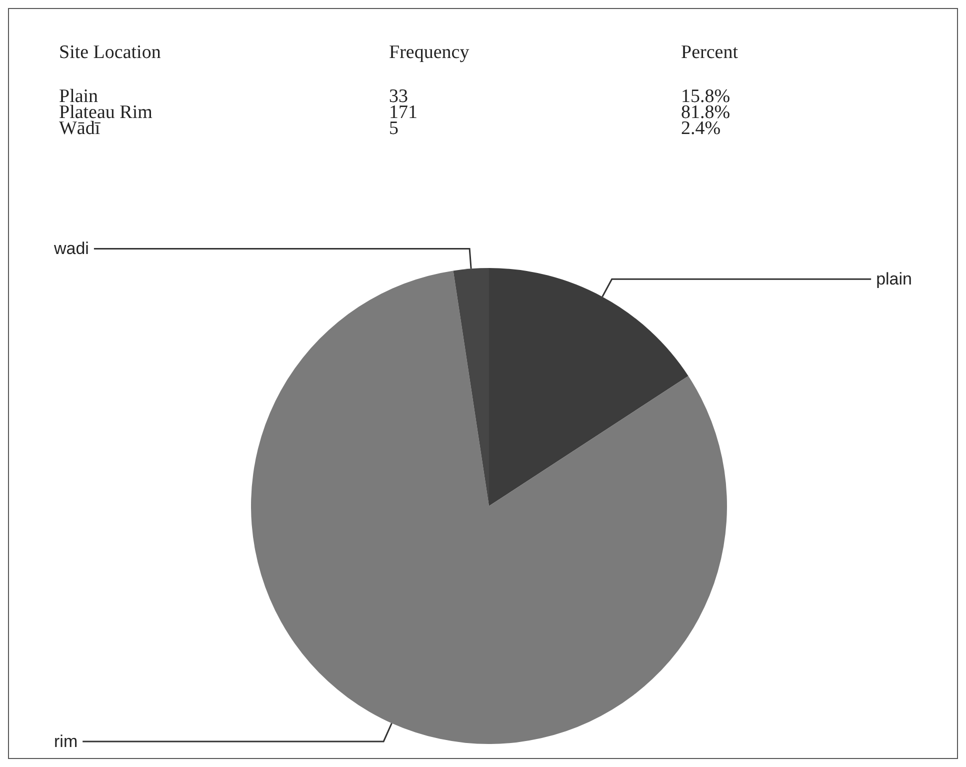 This screenshot has width=966, height=767. What do you see at coordinates (429, 52) in the screenshot?
I see `text: Frequency` at bounding box center [429, 52].